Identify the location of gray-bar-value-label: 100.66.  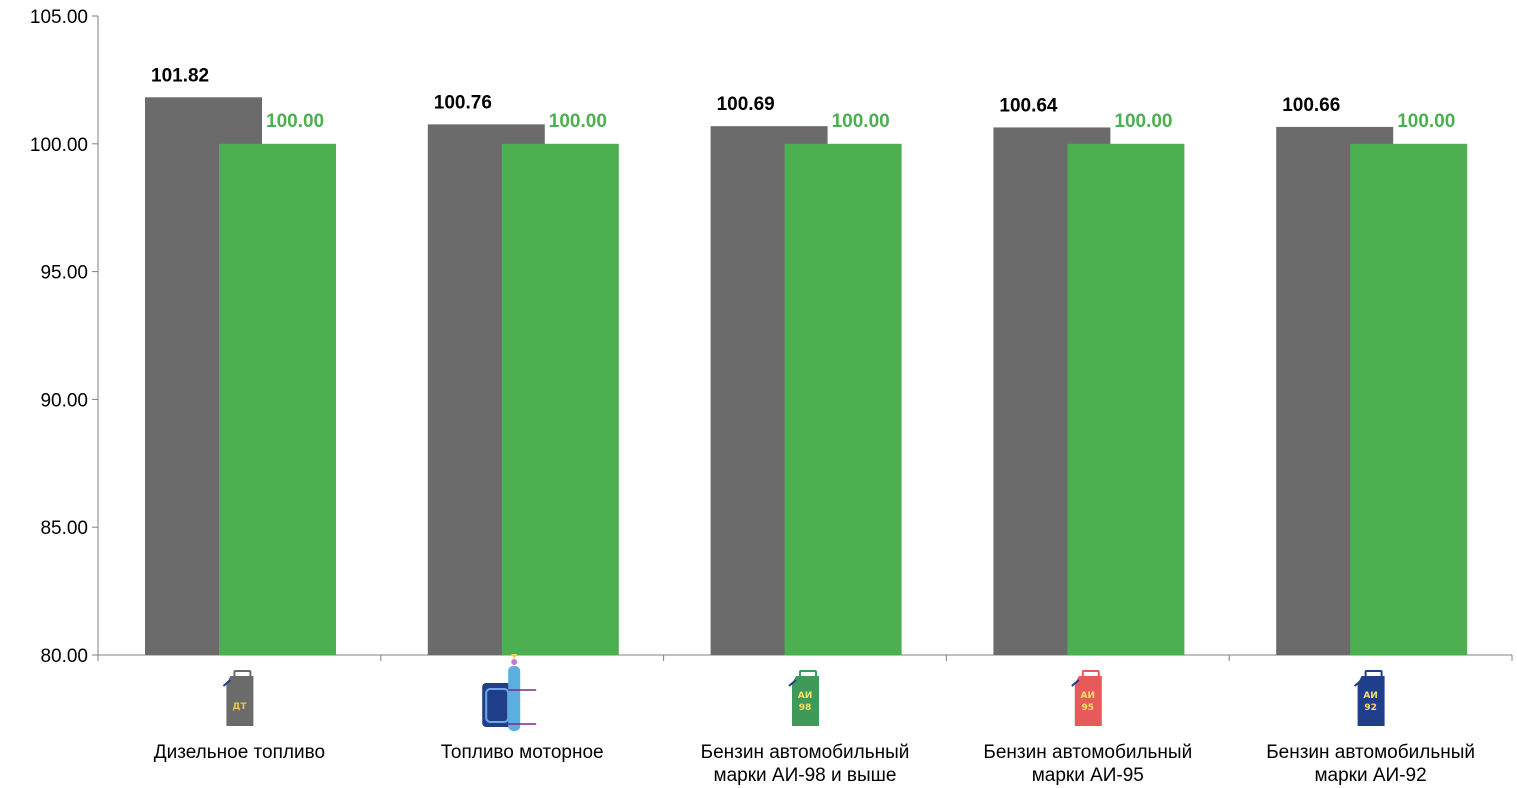
(1311, 105).